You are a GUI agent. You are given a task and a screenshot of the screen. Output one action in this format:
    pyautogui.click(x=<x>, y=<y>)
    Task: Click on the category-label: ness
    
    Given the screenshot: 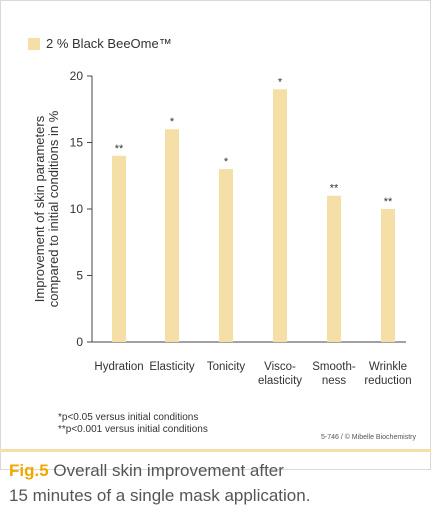 What is the action you would take?
    pyautogui.click(x=334, y=381)
    